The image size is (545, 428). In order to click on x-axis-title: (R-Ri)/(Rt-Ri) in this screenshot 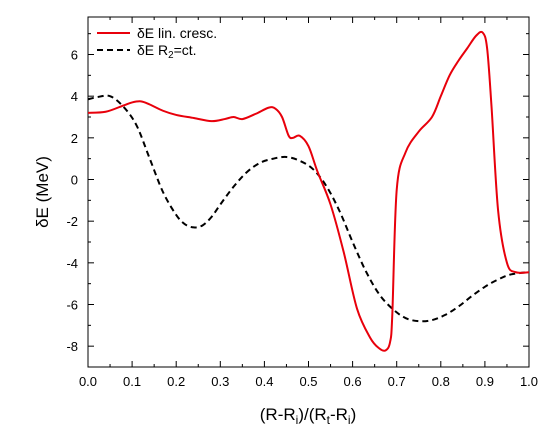, I will do `click(308, 416)`.